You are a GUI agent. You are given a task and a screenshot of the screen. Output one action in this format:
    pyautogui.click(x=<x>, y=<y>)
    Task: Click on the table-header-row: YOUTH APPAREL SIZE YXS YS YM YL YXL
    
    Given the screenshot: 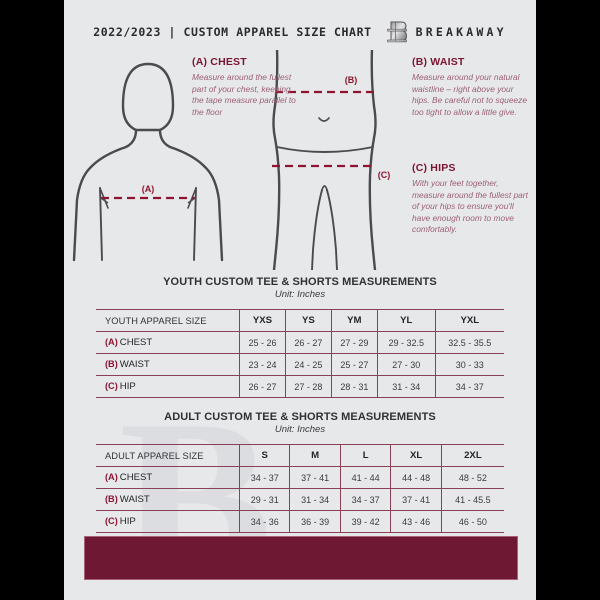 What is the action you would take?
    pyautogui.click(x=300, y=320)
    